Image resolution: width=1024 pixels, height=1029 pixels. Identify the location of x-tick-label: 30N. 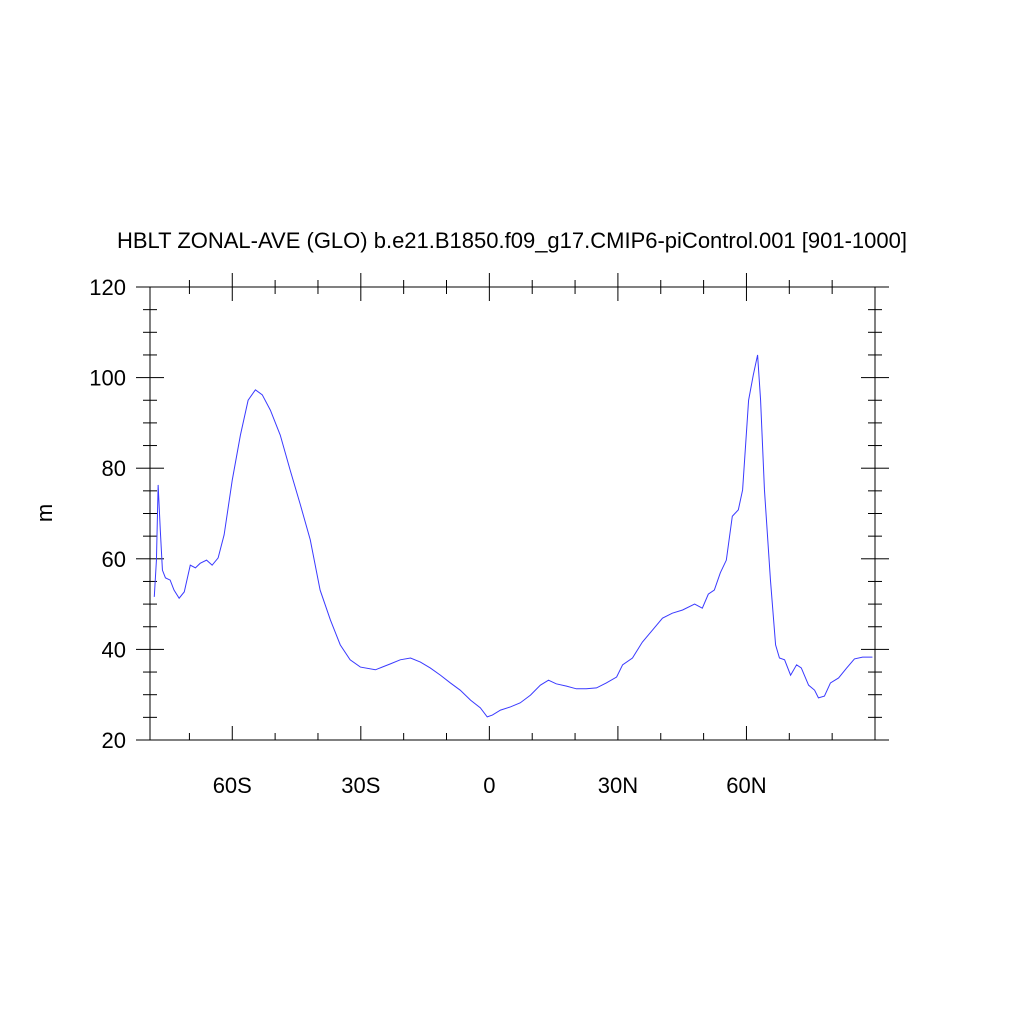
(618, 785).